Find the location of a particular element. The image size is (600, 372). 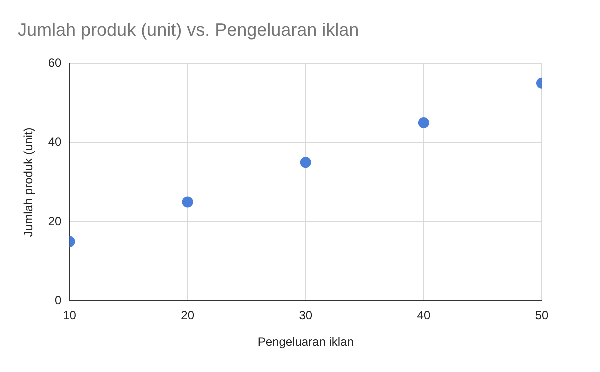

y-tick-label: 0 is located at coordinates (58, 301).